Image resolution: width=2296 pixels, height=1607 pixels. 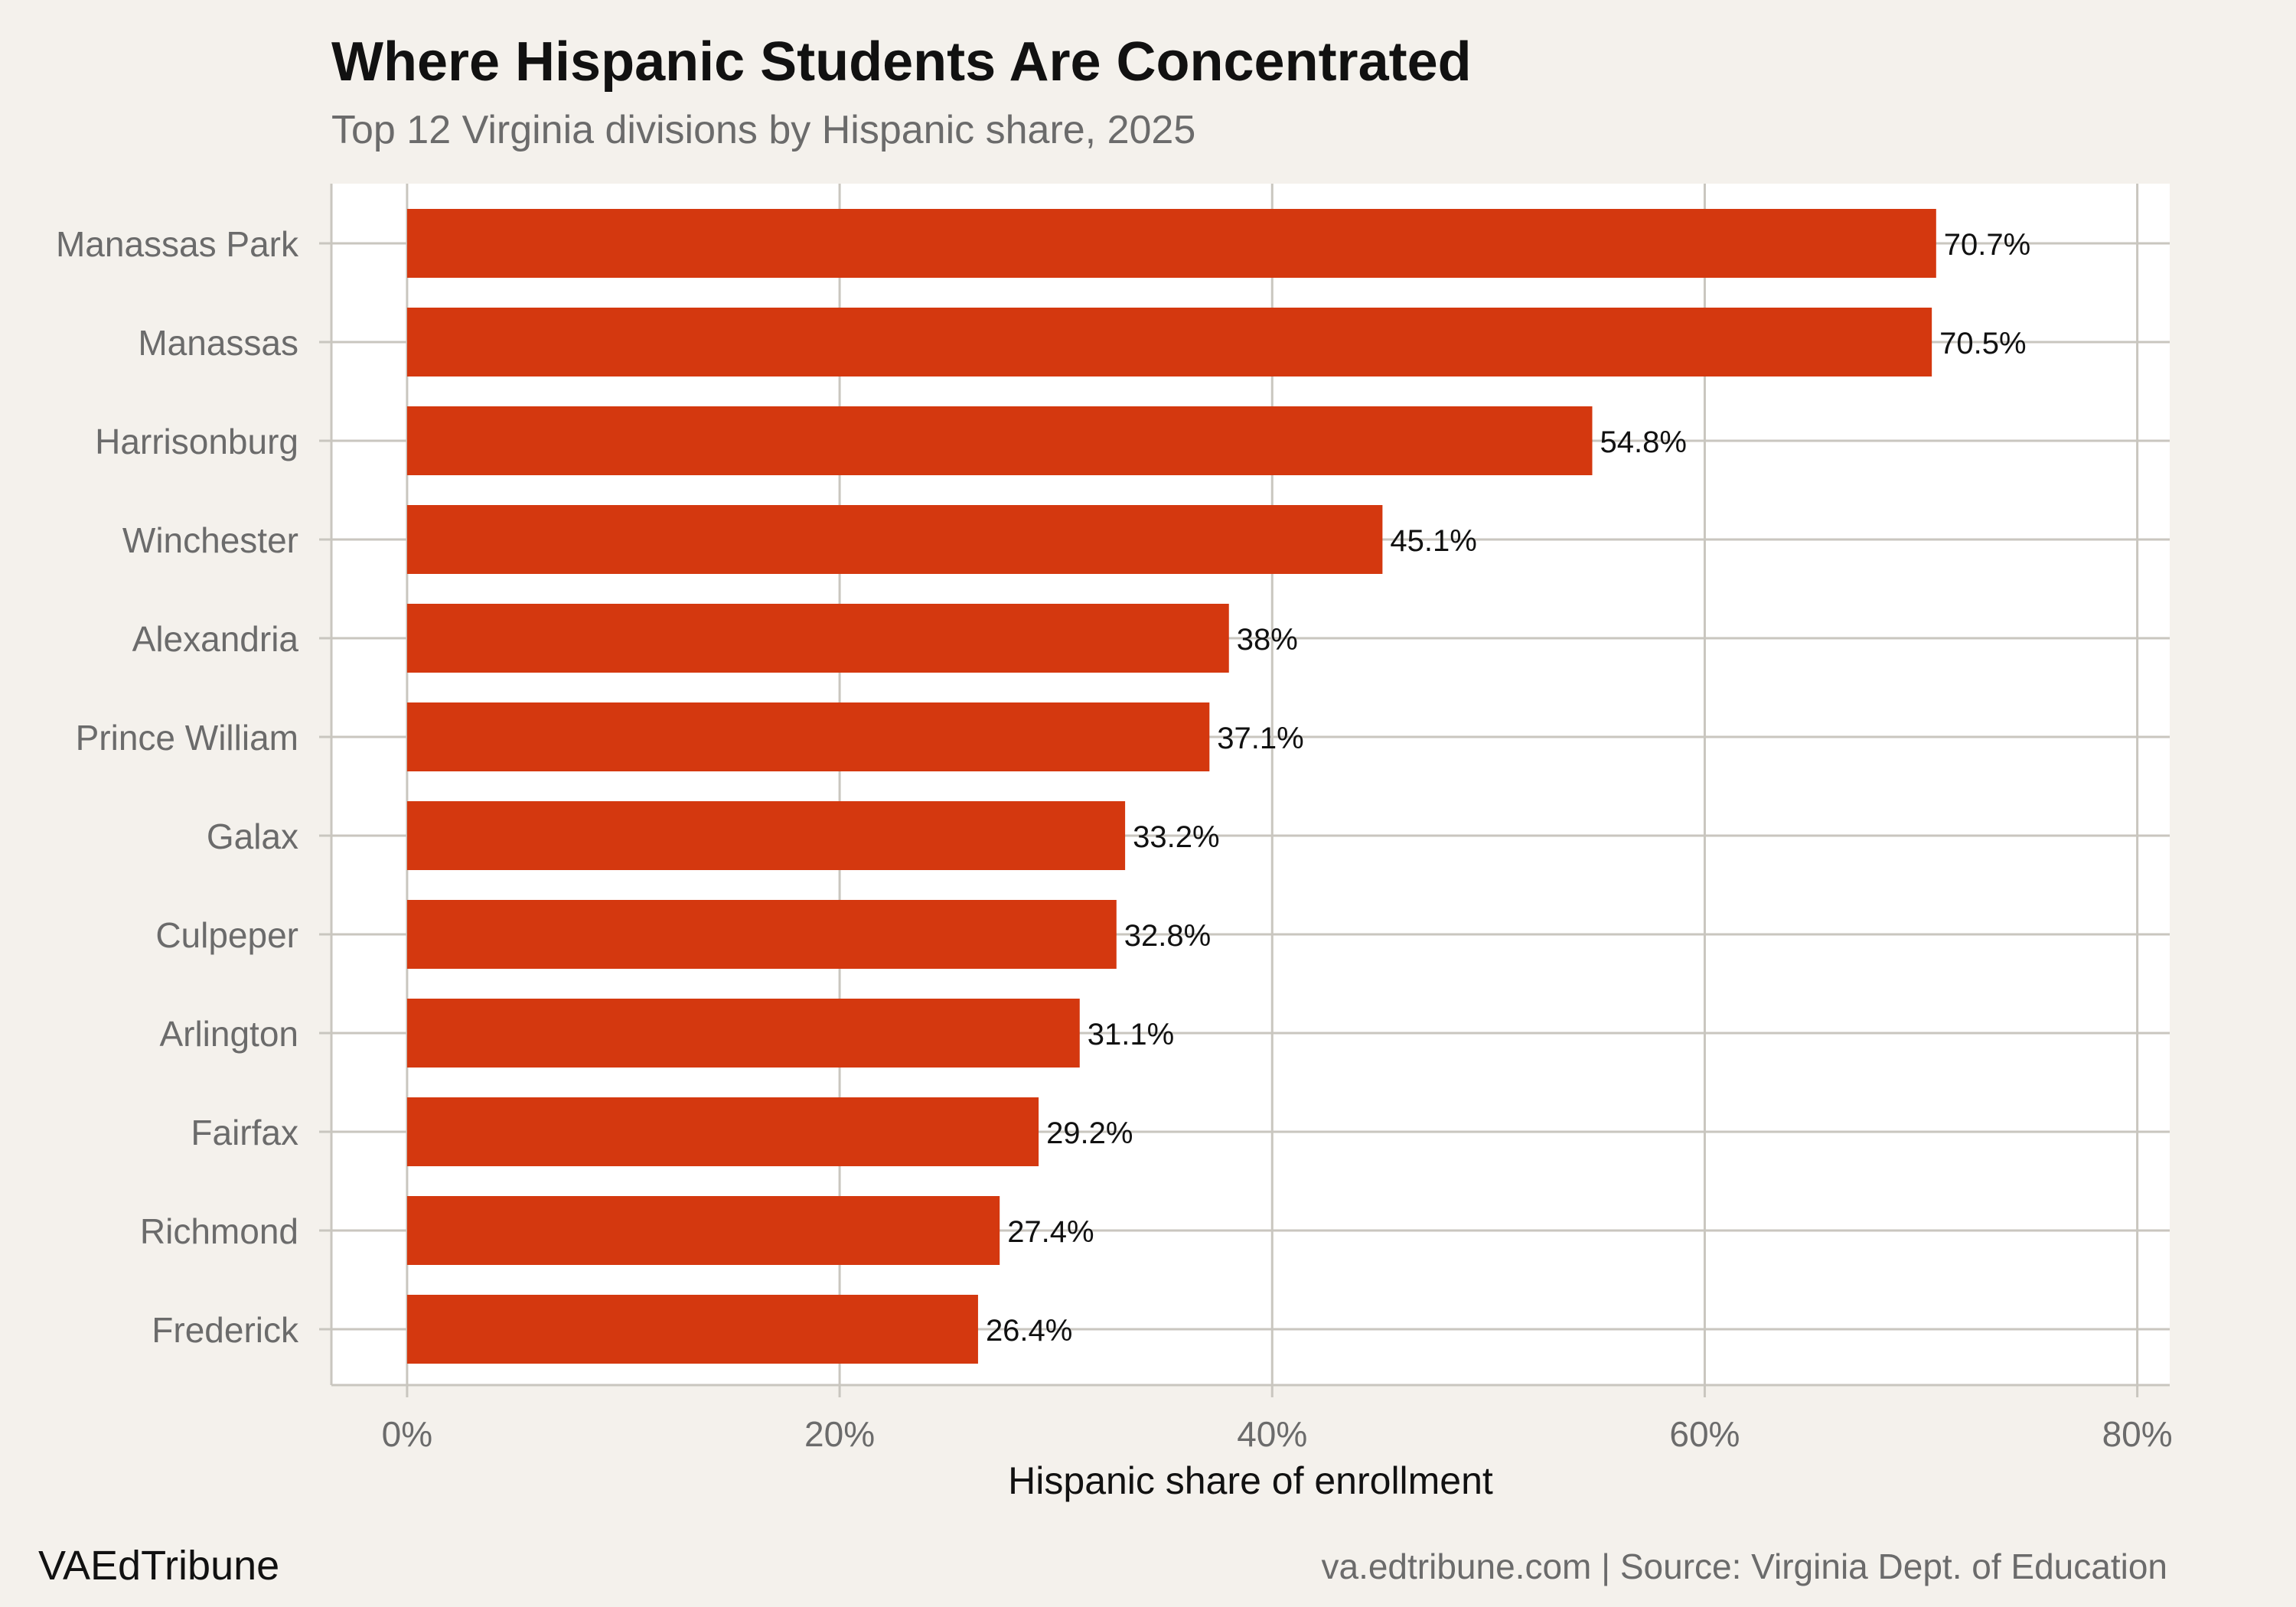 I want to click on x-tick-label: 20%, so click(x=839, y=1434).